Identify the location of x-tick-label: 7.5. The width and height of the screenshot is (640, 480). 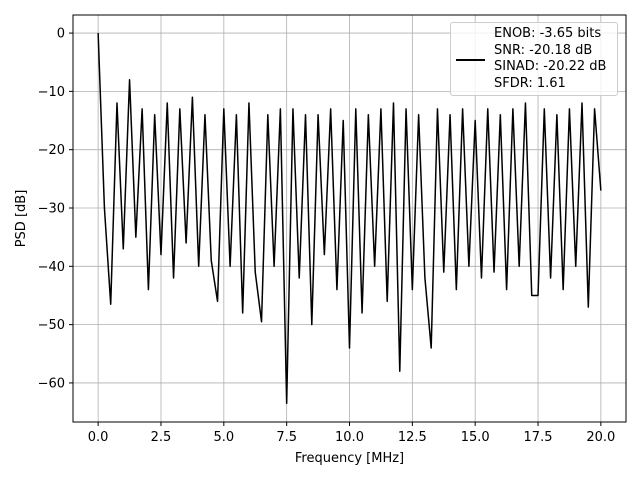
(286, 437).